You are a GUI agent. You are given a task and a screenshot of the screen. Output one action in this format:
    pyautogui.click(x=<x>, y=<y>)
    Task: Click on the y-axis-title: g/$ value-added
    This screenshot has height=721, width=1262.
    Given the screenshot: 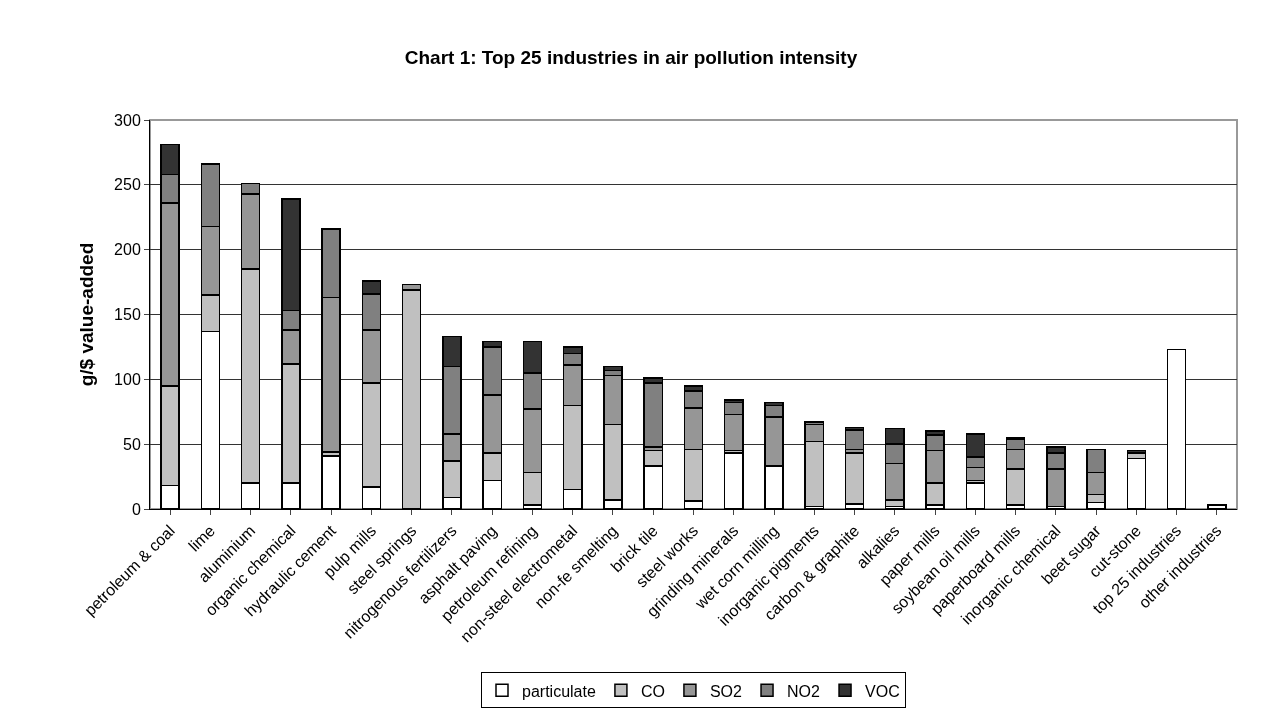 What is the action you would take?
    pyautogui.click(x=86, y=314)
    